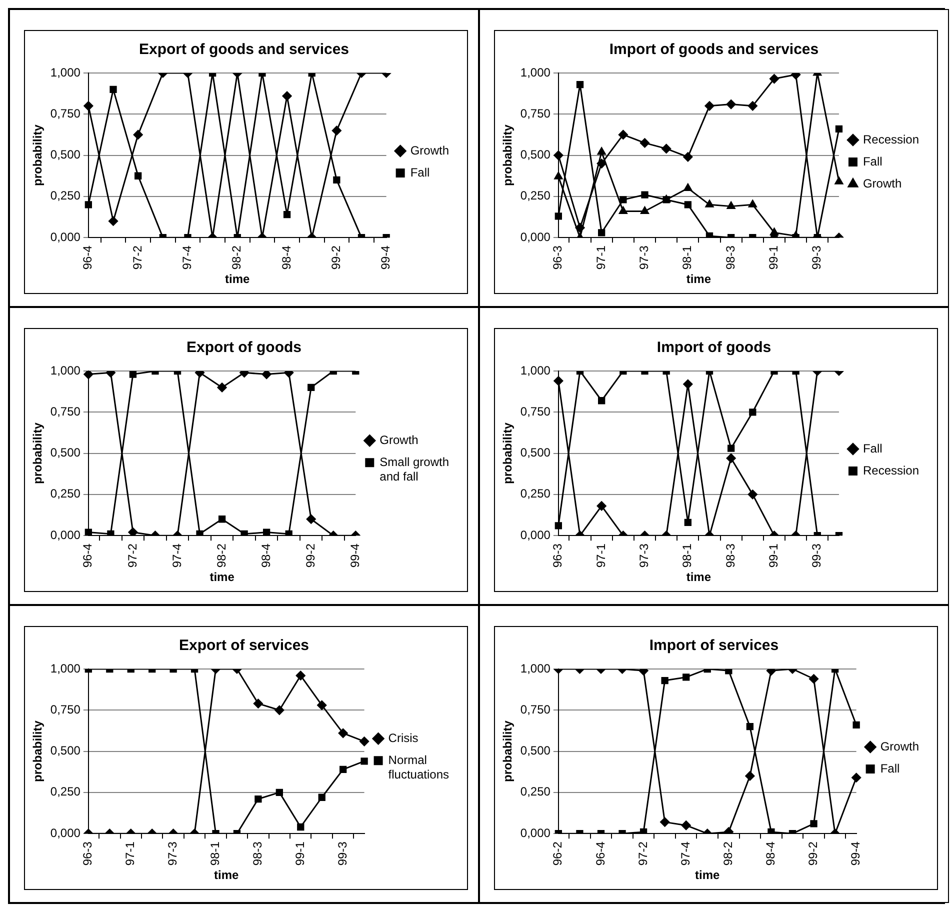 This screenshot has height=918, width=951. I want to click on legend-label: Small growth and fall, so click(414, 469).